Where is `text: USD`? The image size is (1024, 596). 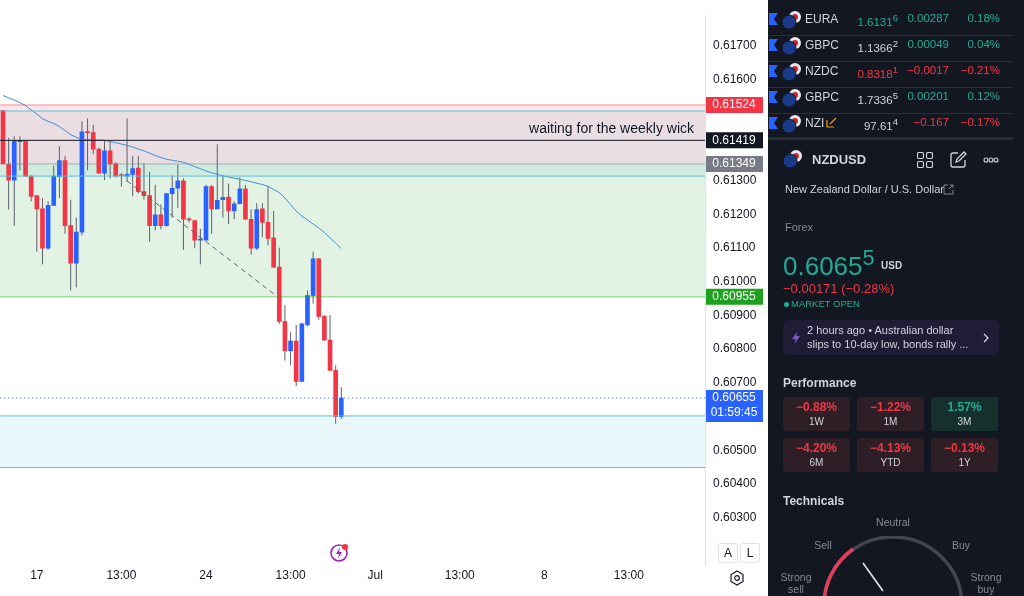 text: USD is located at coordinates (892, 265).